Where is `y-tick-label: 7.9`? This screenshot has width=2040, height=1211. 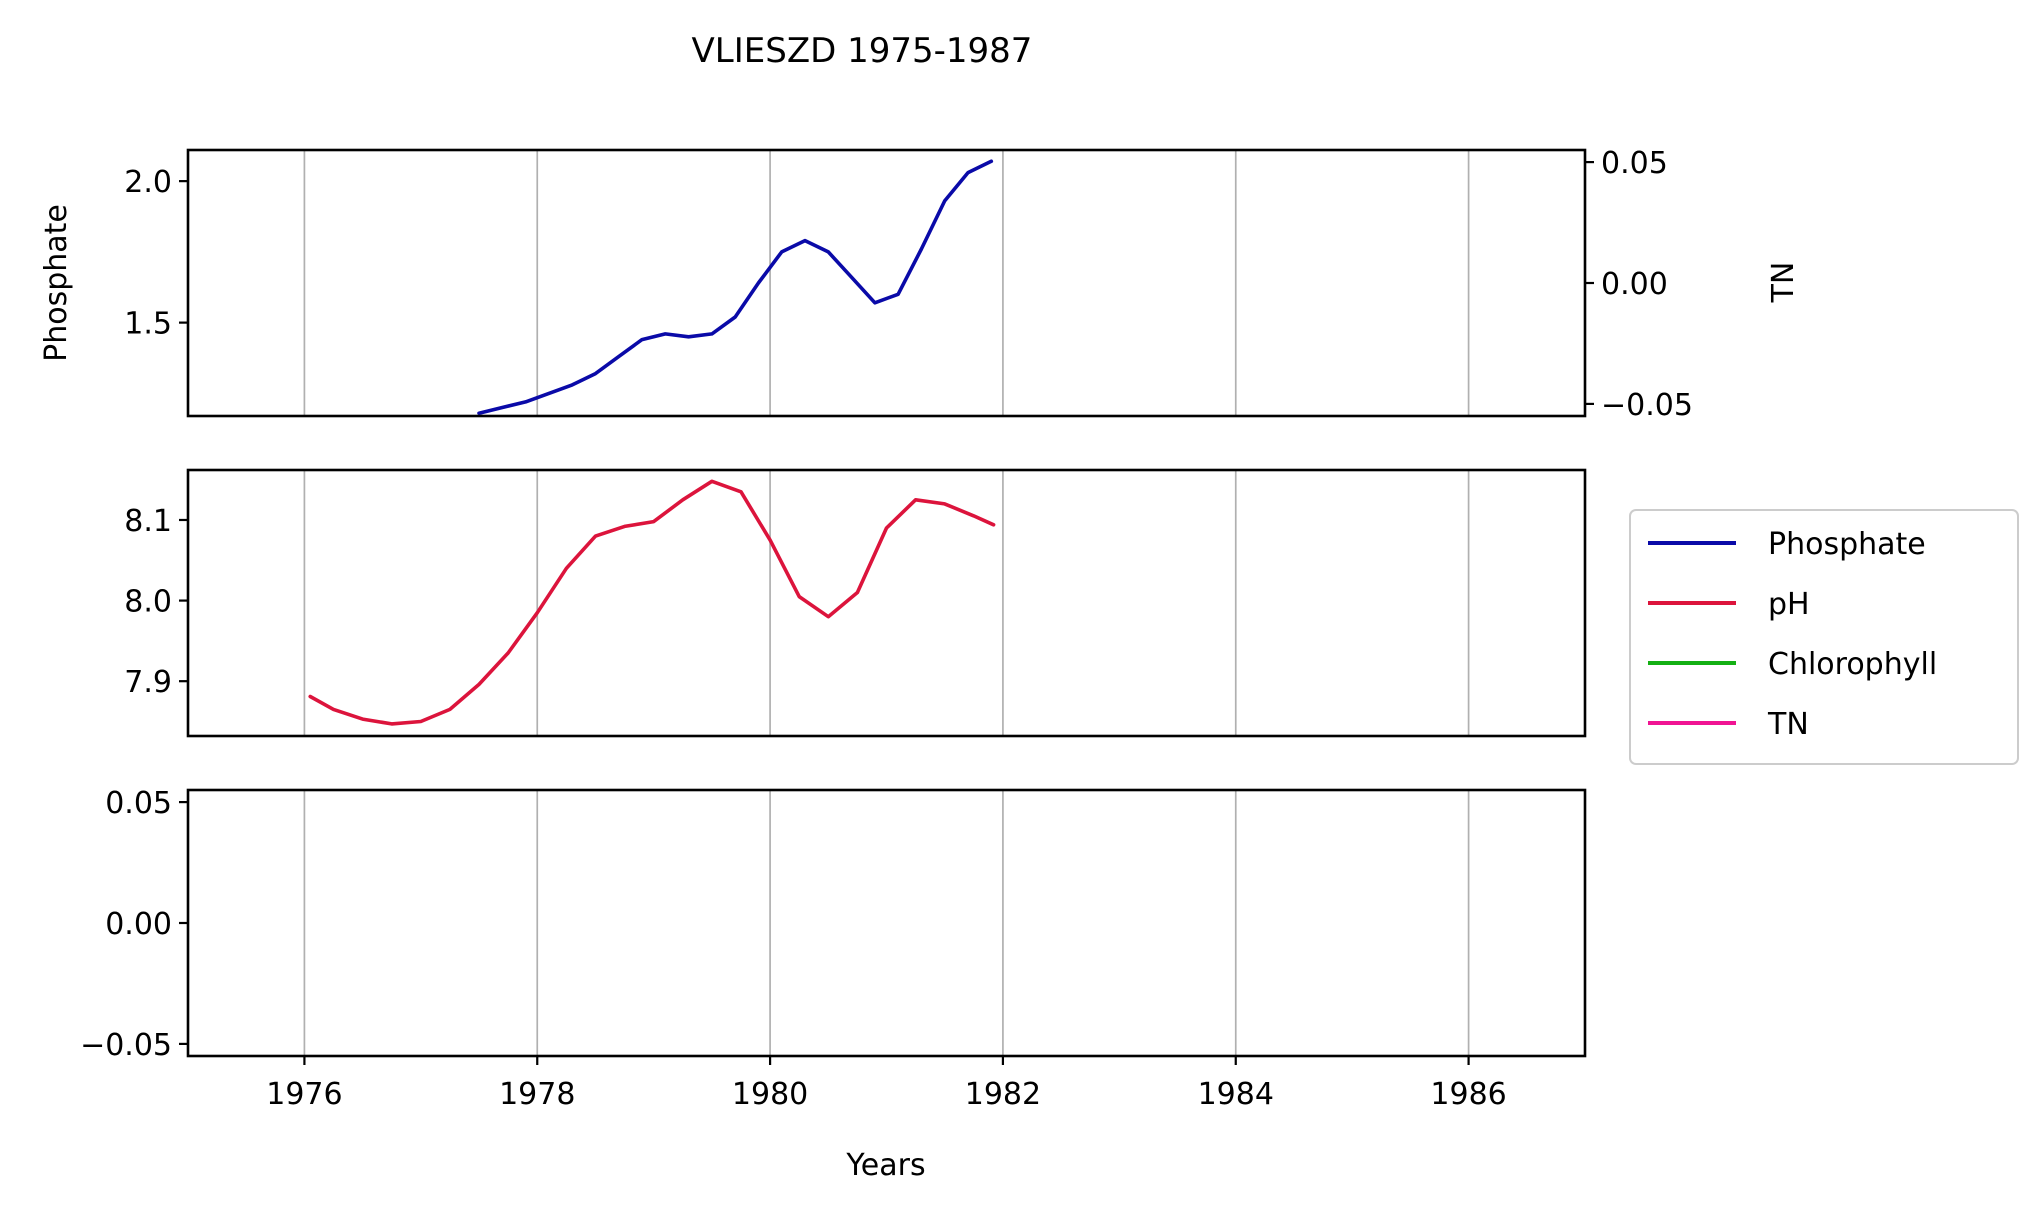 y-tick-label: 7.9 is located at coordinates (148, 682).